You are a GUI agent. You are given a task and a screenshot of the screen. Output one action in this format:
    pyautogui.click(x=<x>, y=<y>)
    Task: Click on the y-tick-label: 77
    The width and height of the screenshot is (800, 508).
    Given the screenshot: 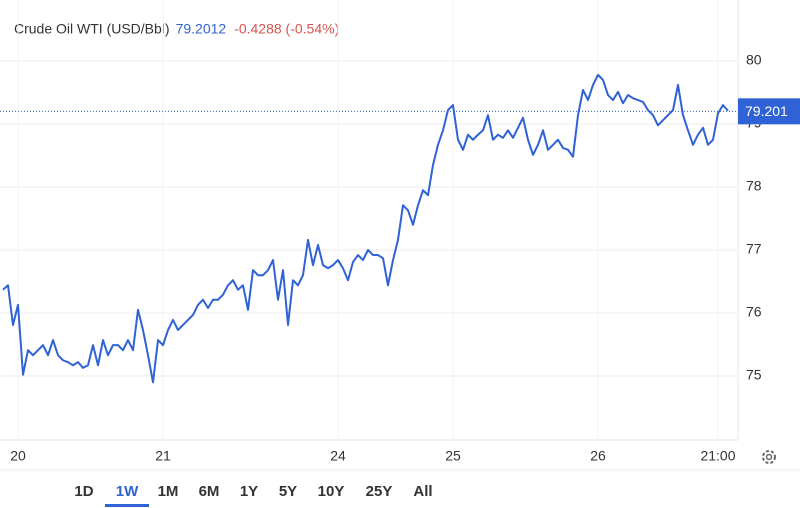 What is the action you would take?
    pyautogui.click(x=754, y=249)
    